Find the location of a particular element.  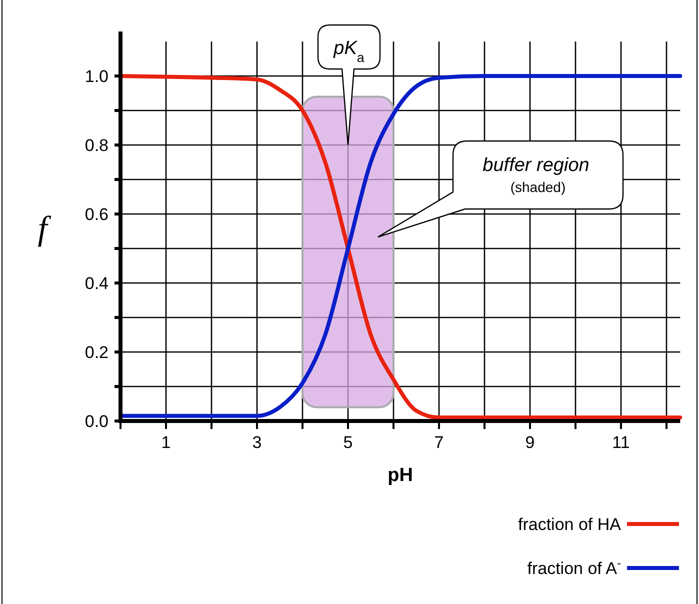

annotation: buffer region (shaded) is located at coordinates (536, 175).